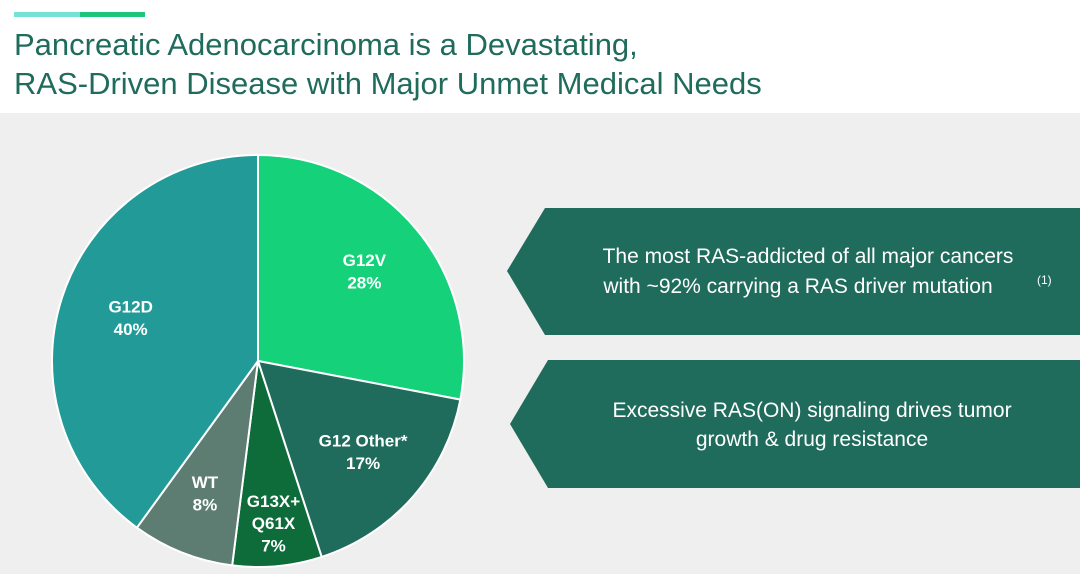 The height and width of the screenshot is (574, 1080). What do you see at coordinates (811, 410) in the screenshot?
I see `callout-text: Excessive RAS(ON) signaling drives tumor` at bounding box center [811, 410].